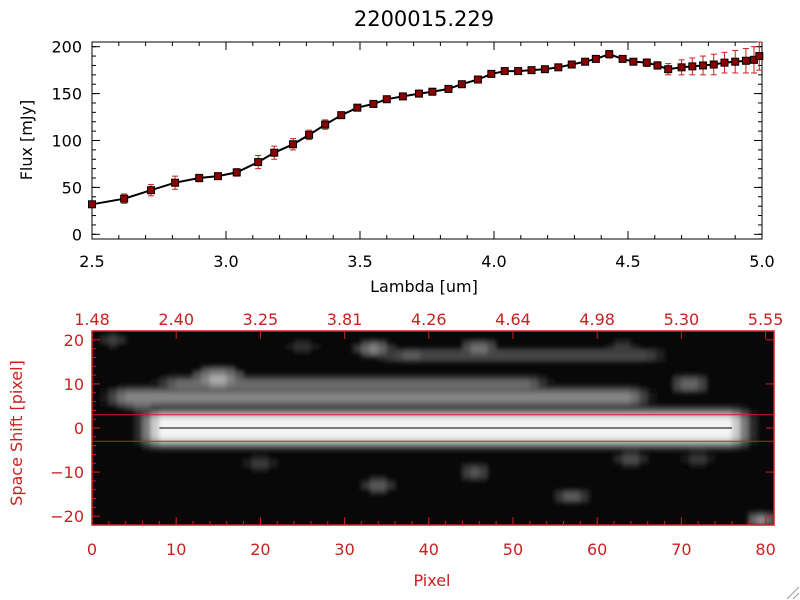 The height and width of the screenshot is (600, 800). I want to click on resize-grip-icon, so click(793, 593).